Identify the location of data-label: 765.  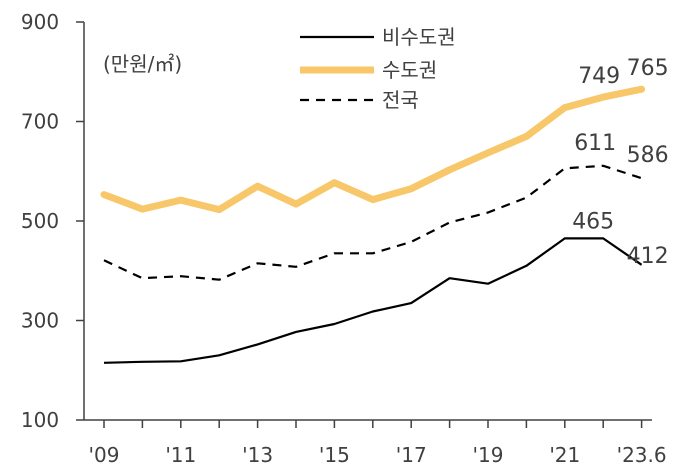
(648, 68).